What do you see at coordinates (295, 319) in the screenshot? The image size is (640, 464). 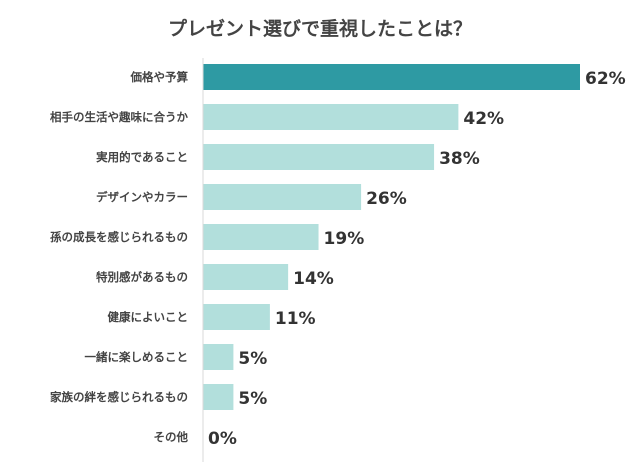 I see `value-label: 11%` at bounding box center [295, 319].